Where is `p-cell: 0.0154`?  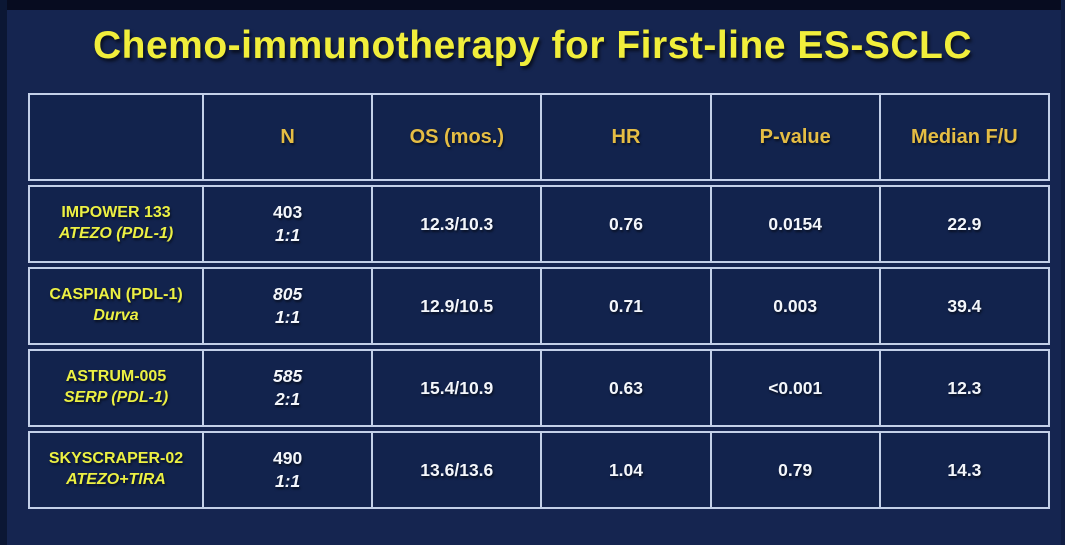
p-cell: 0.0154 is located at coordinates (794, 224).